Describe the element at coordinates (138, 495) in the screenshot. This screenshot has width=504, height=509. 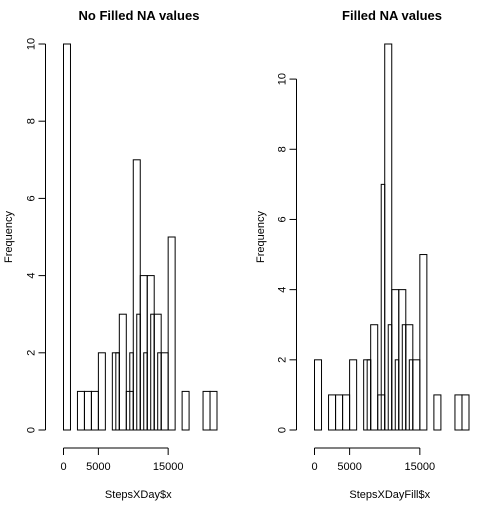
I see `x-axis-label: StepsXDay$x` at that location.